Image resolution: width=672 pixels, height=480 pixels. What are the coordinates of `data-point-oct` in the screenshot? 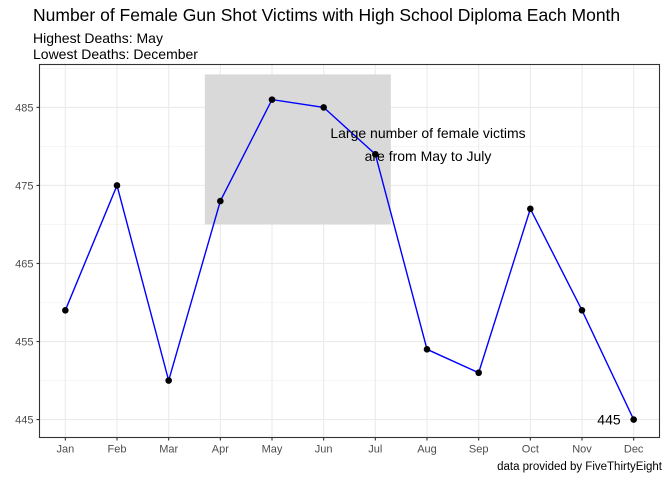 It's located at (530, 209).